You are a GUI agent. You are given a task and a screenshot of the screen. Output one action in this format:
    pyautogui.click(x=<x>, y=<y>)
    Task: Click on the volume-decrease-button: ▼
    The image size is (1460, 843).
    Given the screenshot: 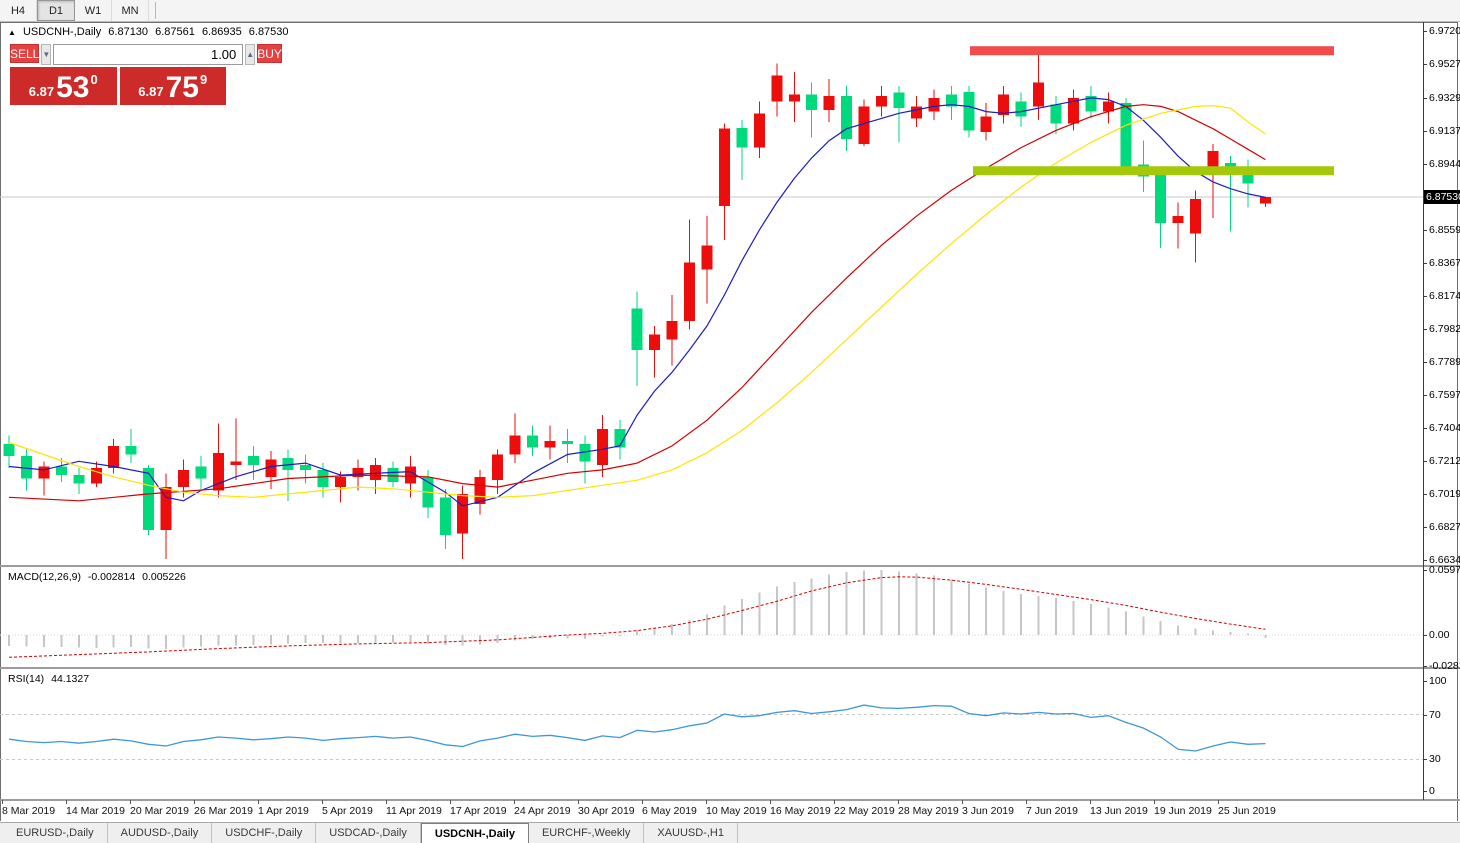 What is the action you would take?
    pyautogui.click(x=46, y=54)
    